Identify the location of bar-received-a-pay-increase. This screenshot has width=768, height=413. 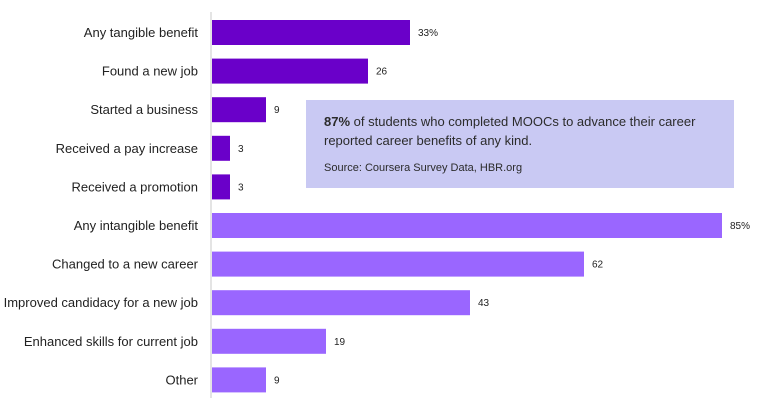
(221, 148).